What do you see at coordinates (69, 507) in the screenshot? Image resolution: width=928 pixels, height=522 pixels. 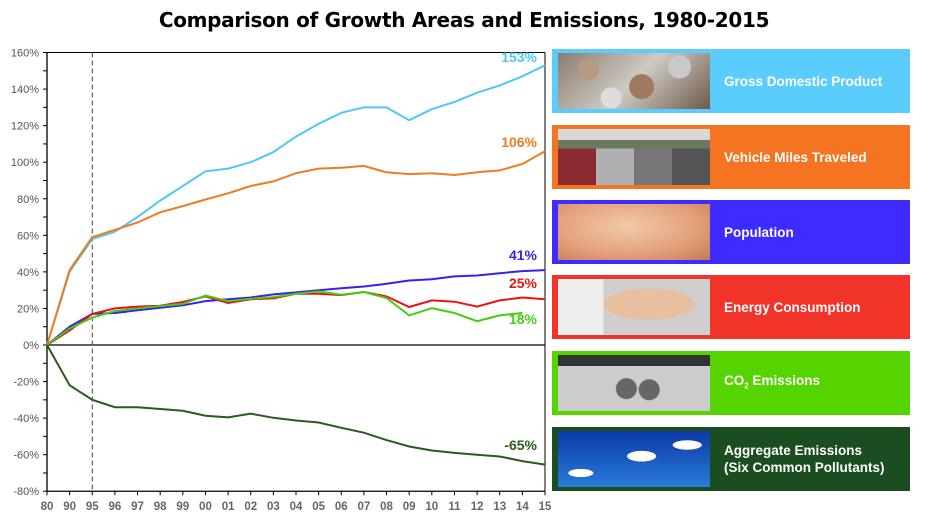 I see `x-tick-label: 90` at bounding box center [69, 507].